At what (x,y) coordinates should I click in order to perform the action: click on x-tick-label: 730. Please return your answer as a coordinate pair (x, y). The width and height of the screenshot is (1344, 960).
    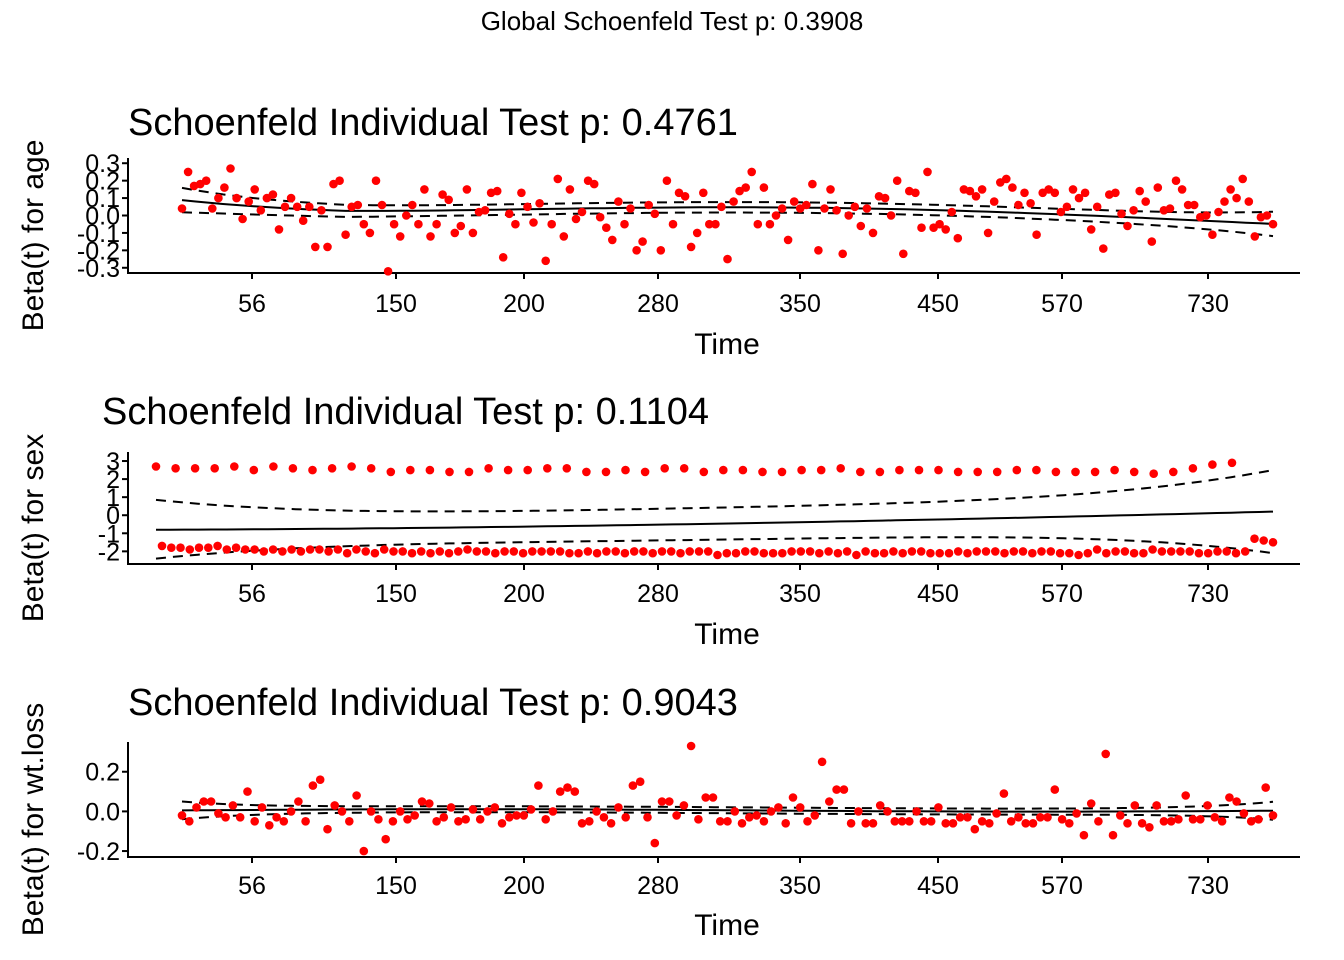
    Looking at the image, I should click on (1208, 304).